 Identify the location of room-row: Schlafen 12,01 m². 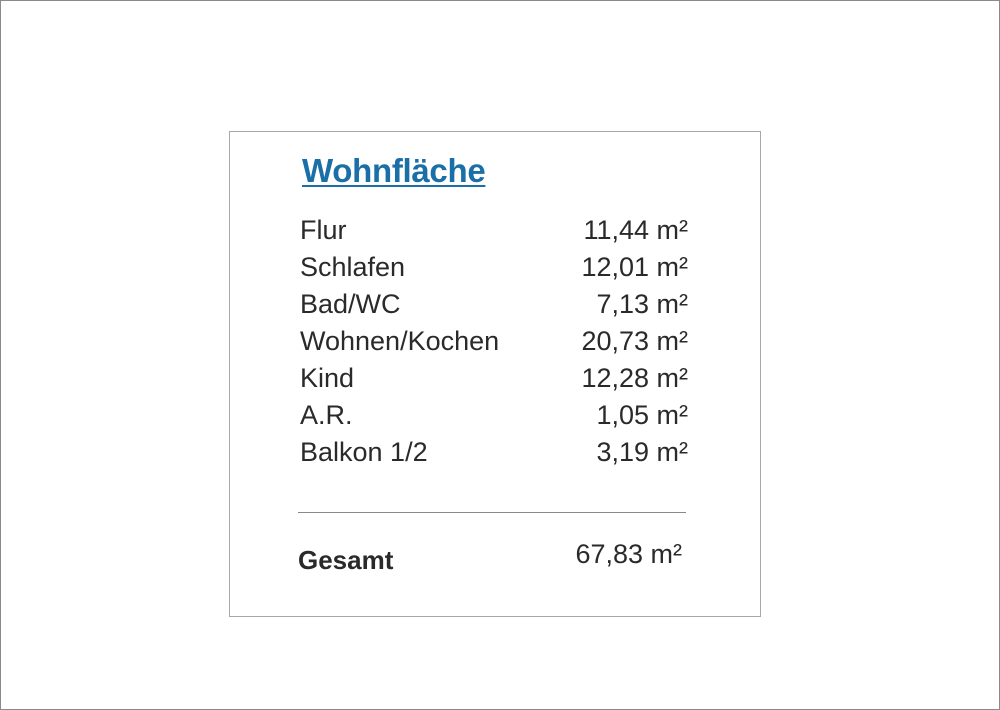
(494, 267).